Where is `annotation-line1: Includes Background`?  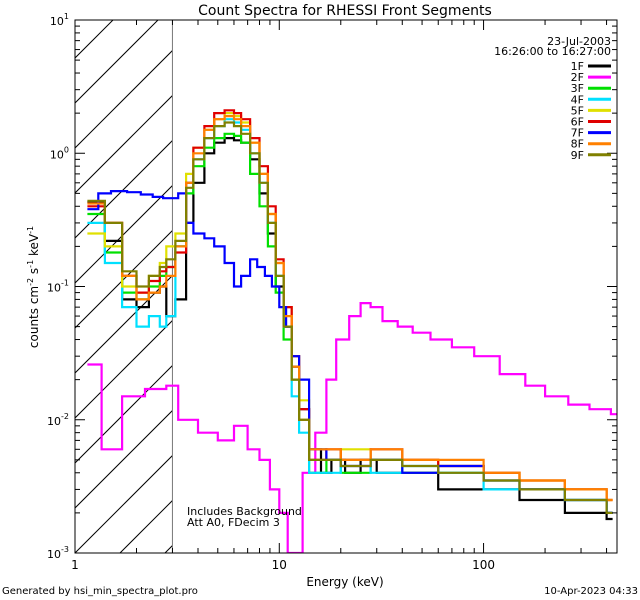
annotation-line1: Includes Background is located at coordinates (244, 511).